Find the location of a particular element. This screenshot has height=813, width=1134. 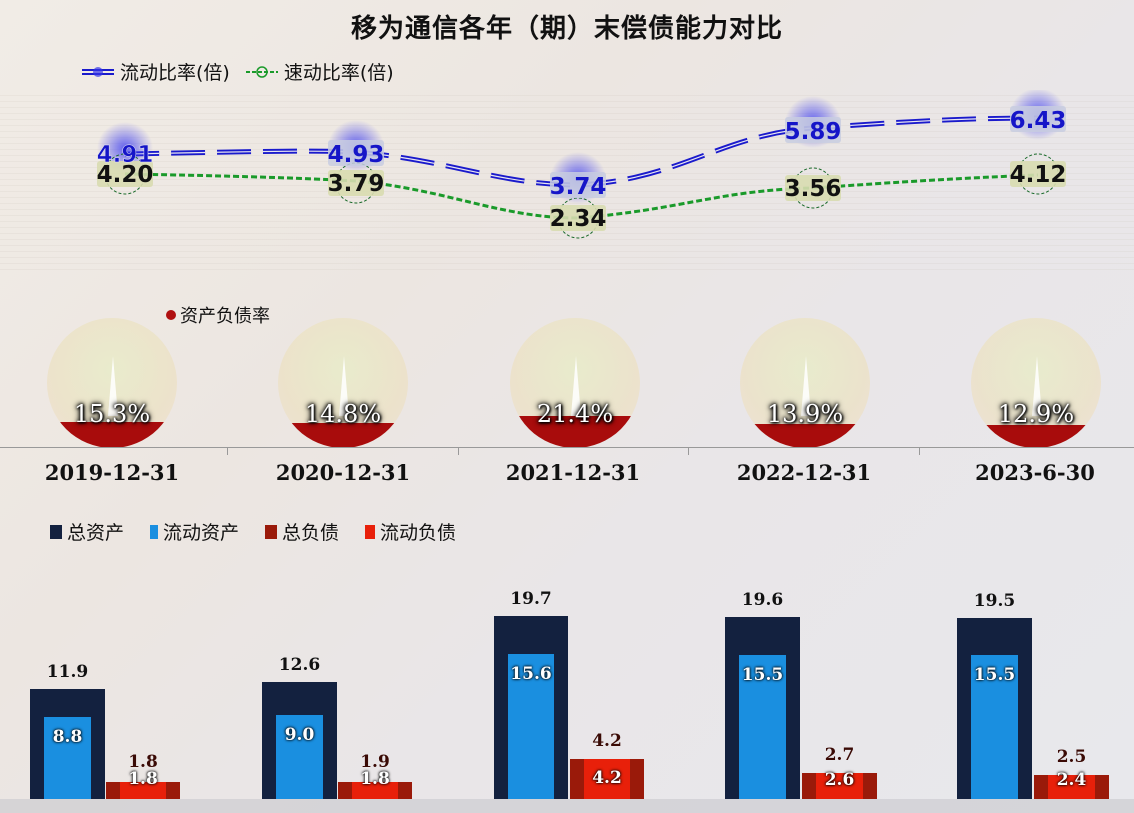

pie-value: 12.9% is located at coordinates (1036, 414).